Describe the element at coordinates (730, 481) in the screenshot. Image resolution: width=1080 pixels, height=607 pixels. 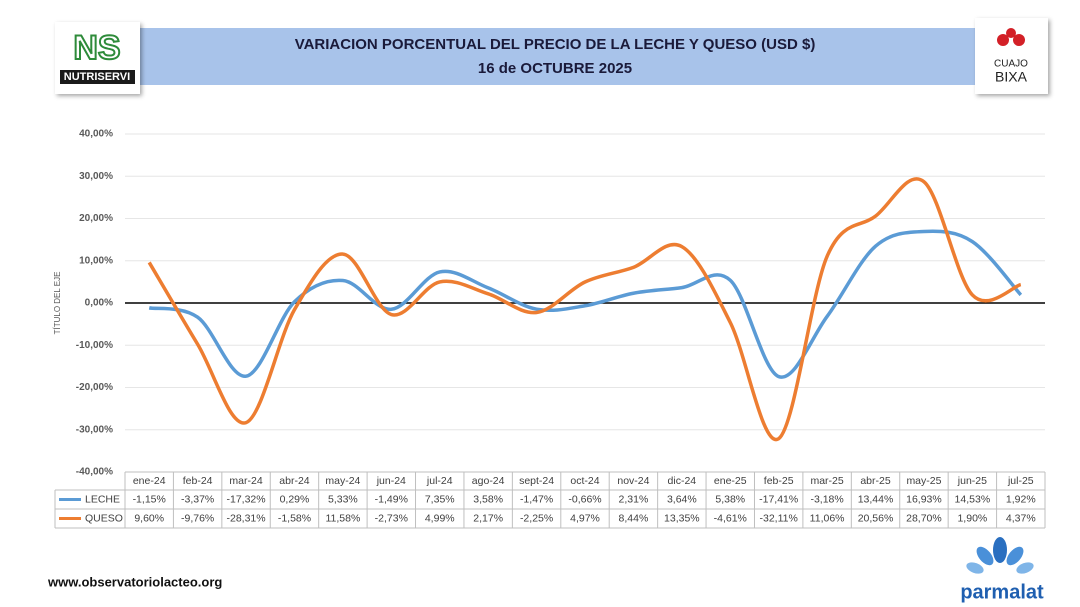
I see `x-tick-label: ene-25` at that location.